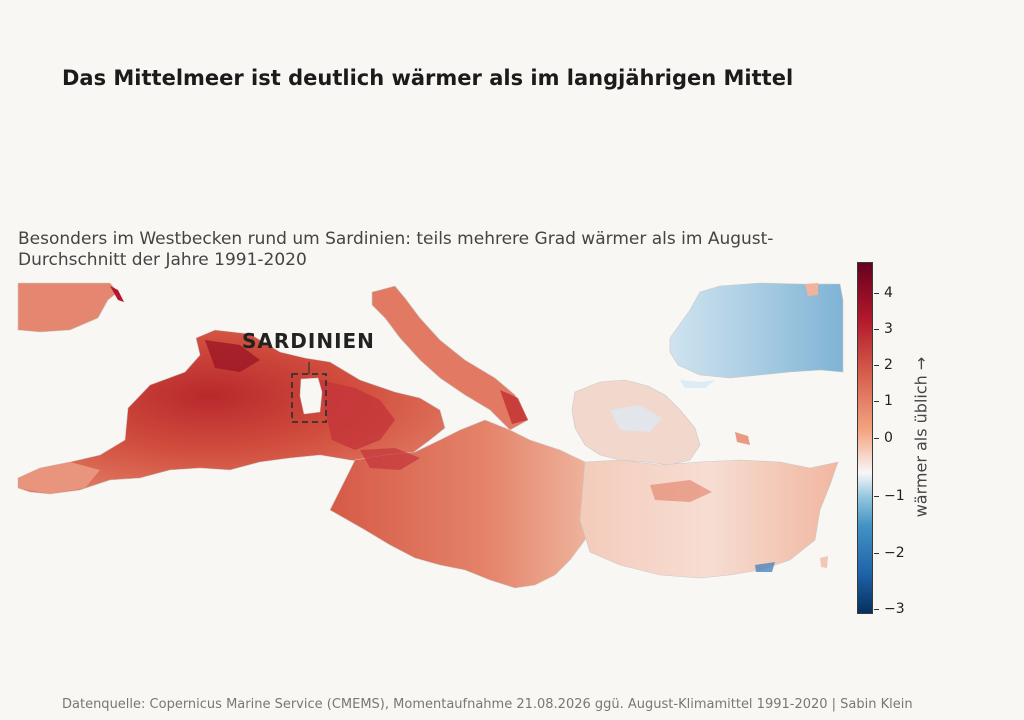 This screenshot has height=720, width=1024. I want to click on colorbar-tick: −1, so click(889, 496).